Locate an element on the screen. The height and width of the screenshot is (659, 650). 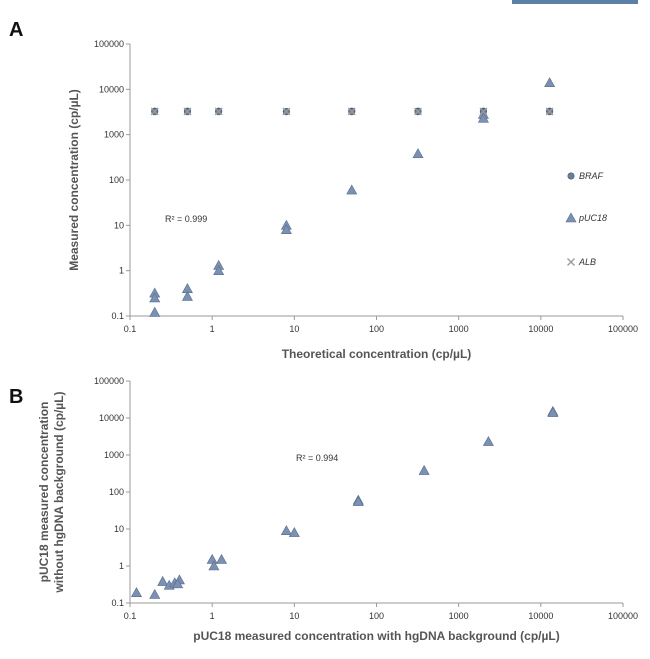
top-accent-bar is located at coordinates (575, 2).